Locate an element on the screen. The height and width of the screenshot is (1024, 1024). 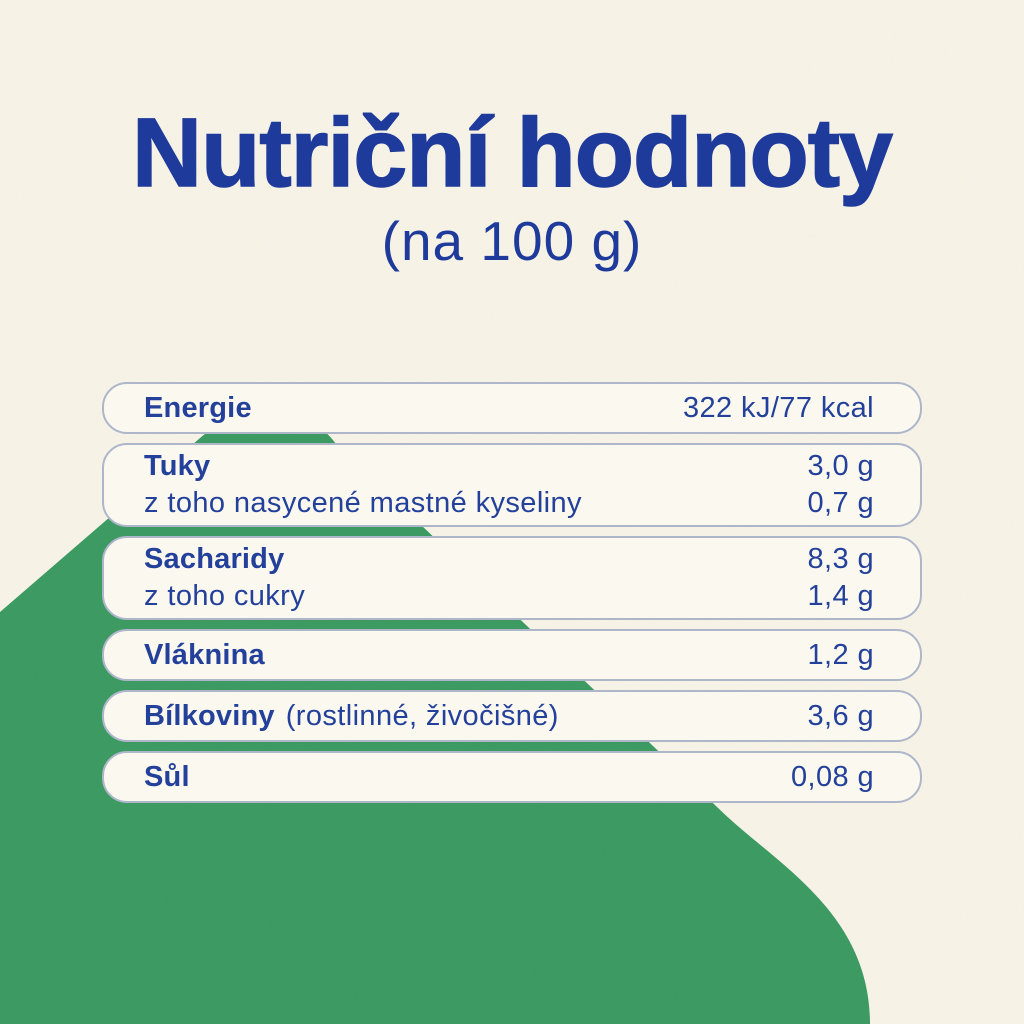
row-label-text: Energie is located at coordinates (198, 407).